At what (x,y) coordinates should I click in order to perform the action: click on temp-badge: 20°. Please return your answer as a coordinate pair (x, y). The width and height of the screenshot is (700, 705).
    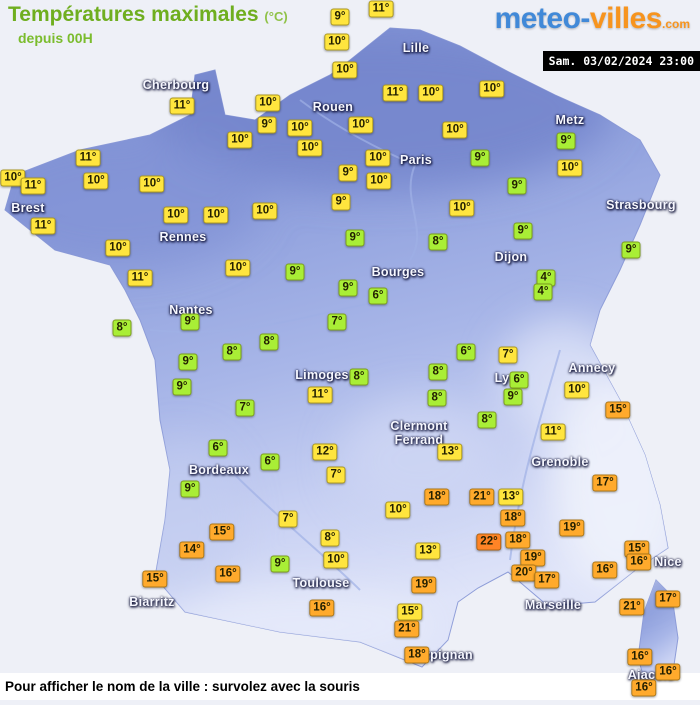
    Looking at the image, I should click on (524, 573).